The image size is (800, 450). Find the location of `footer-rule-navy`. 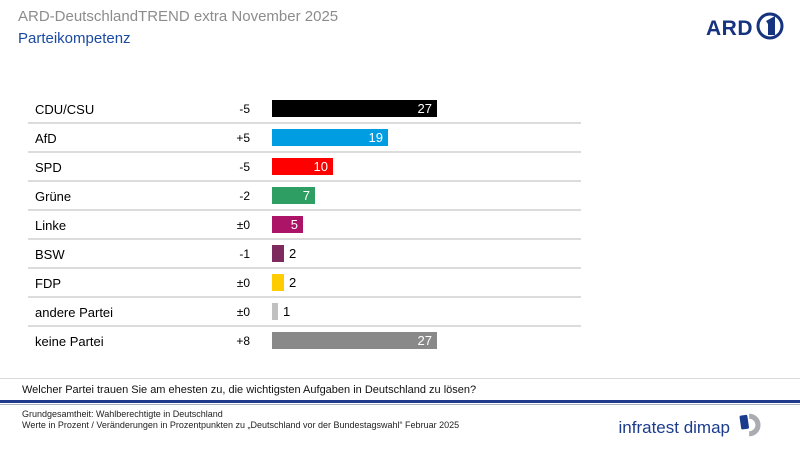

footer-rule-navy is located at coordinates (400, 401).